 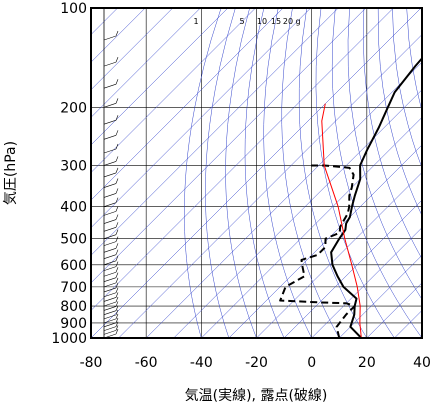 I want to click on mixing-ratio-label: 1, so click(x=195, y=21).